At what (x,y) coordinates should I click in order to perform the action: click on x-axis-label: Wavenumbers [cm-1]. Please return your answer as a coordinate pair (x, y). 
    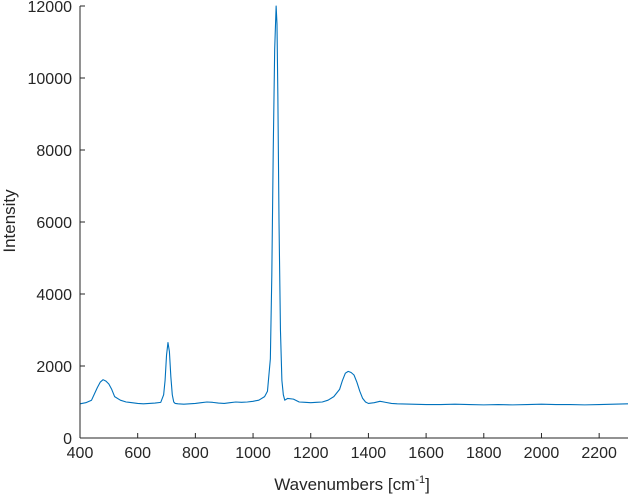
    Looking at the image, I should click on (352, 484).